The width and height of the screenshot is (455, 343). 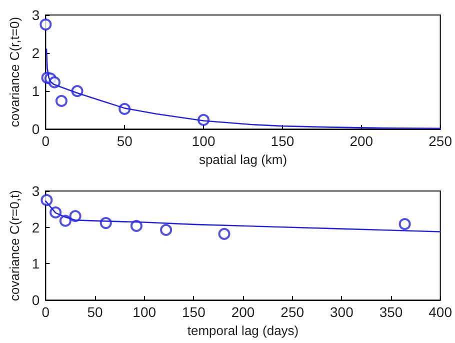 I want to click on y-axis-title: covariance C(r,t=0), so click(x=14, y=72).